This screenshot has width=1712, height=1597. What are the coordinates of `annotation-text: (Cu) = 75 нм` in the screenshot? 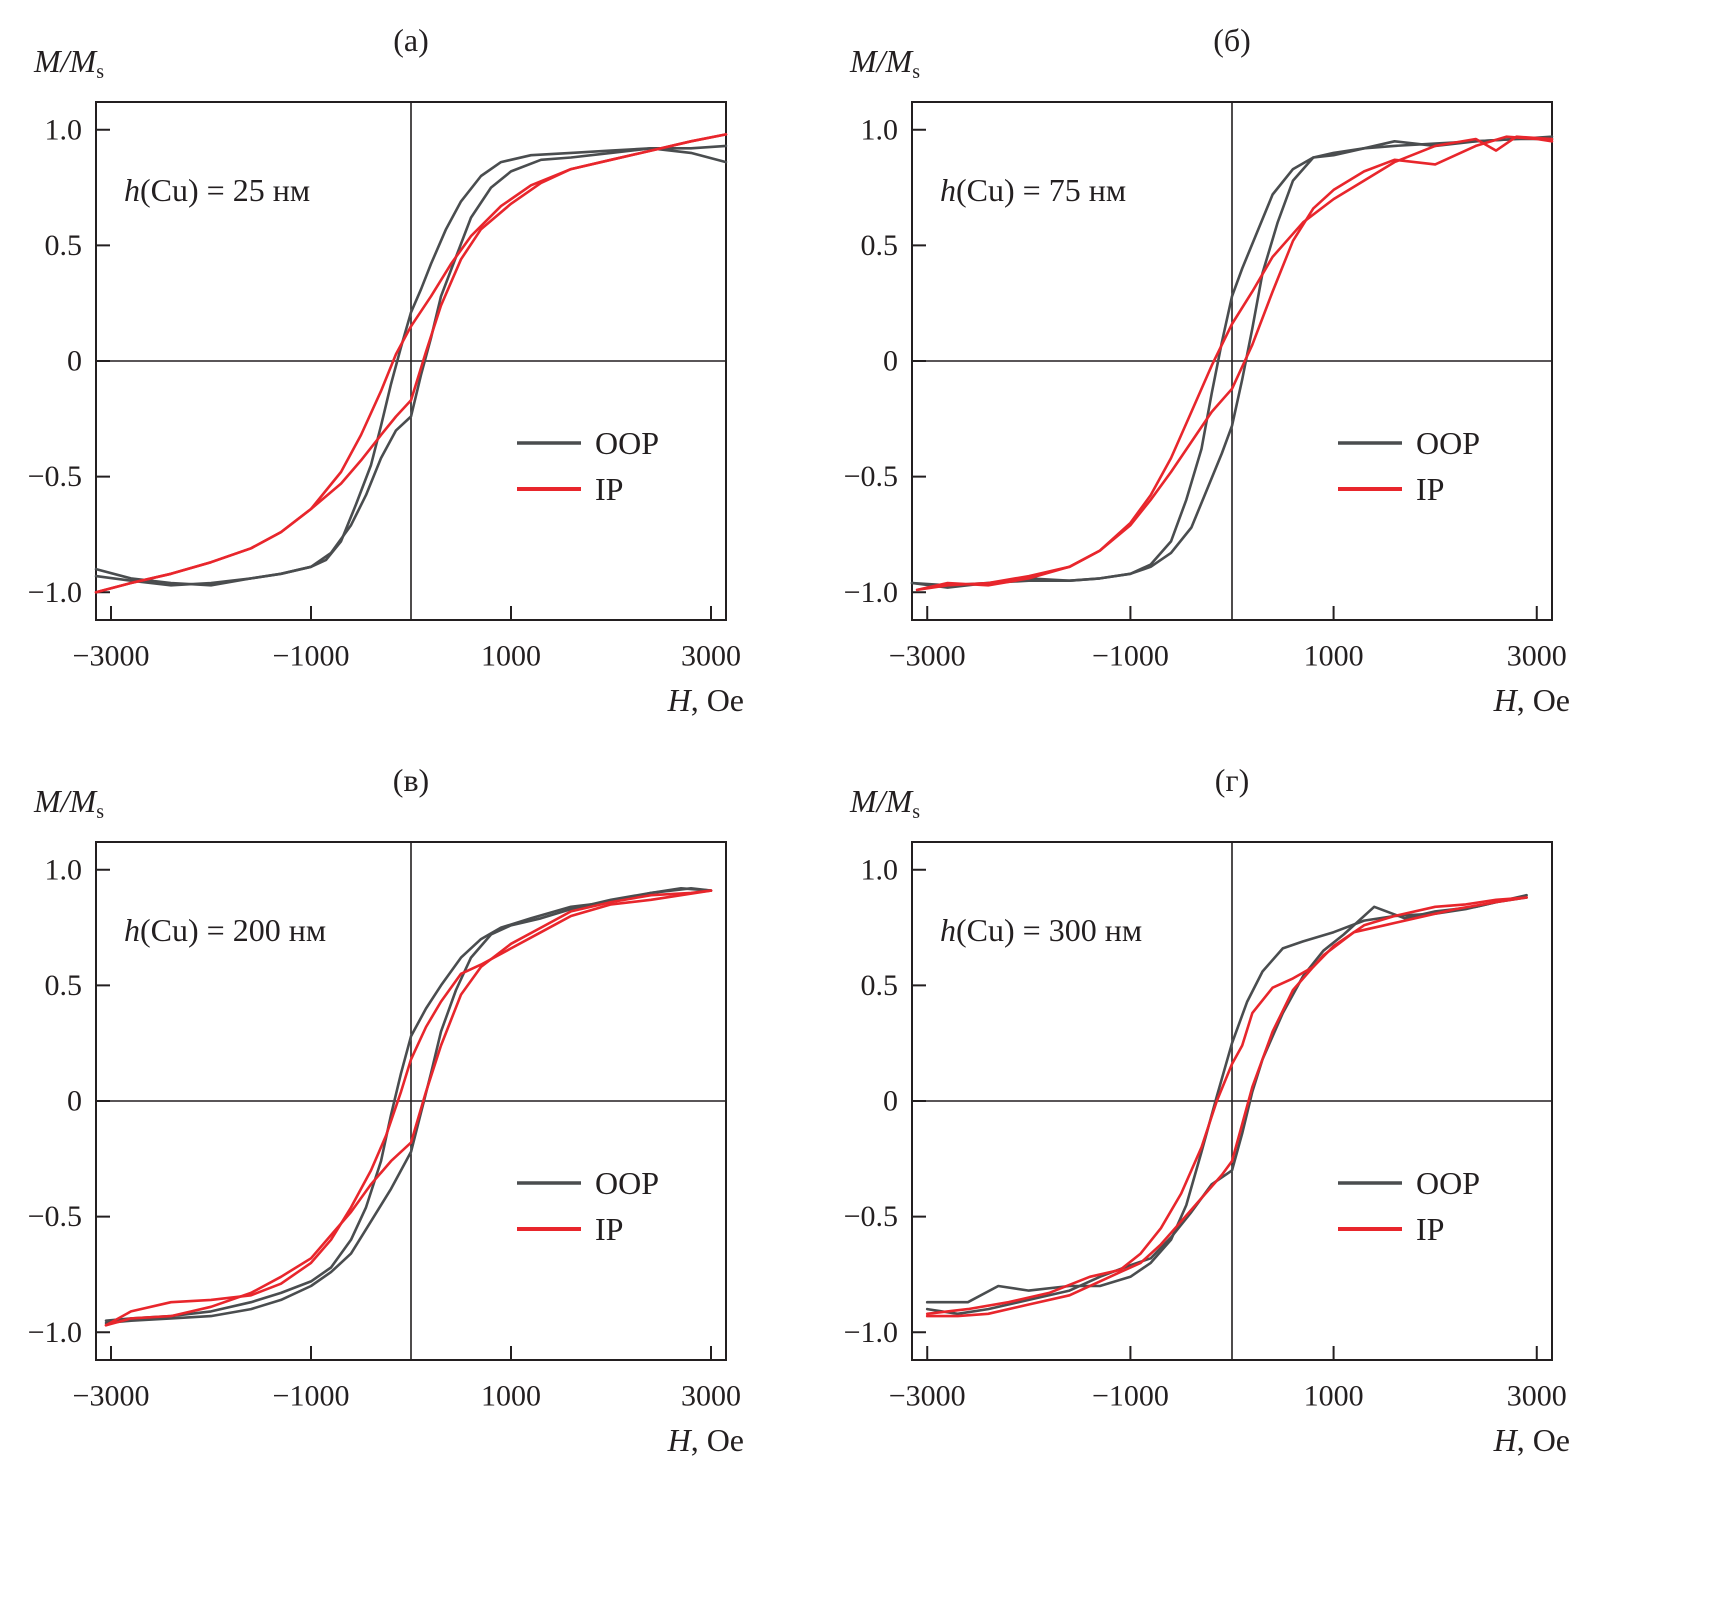 It's located at (1041, 190).